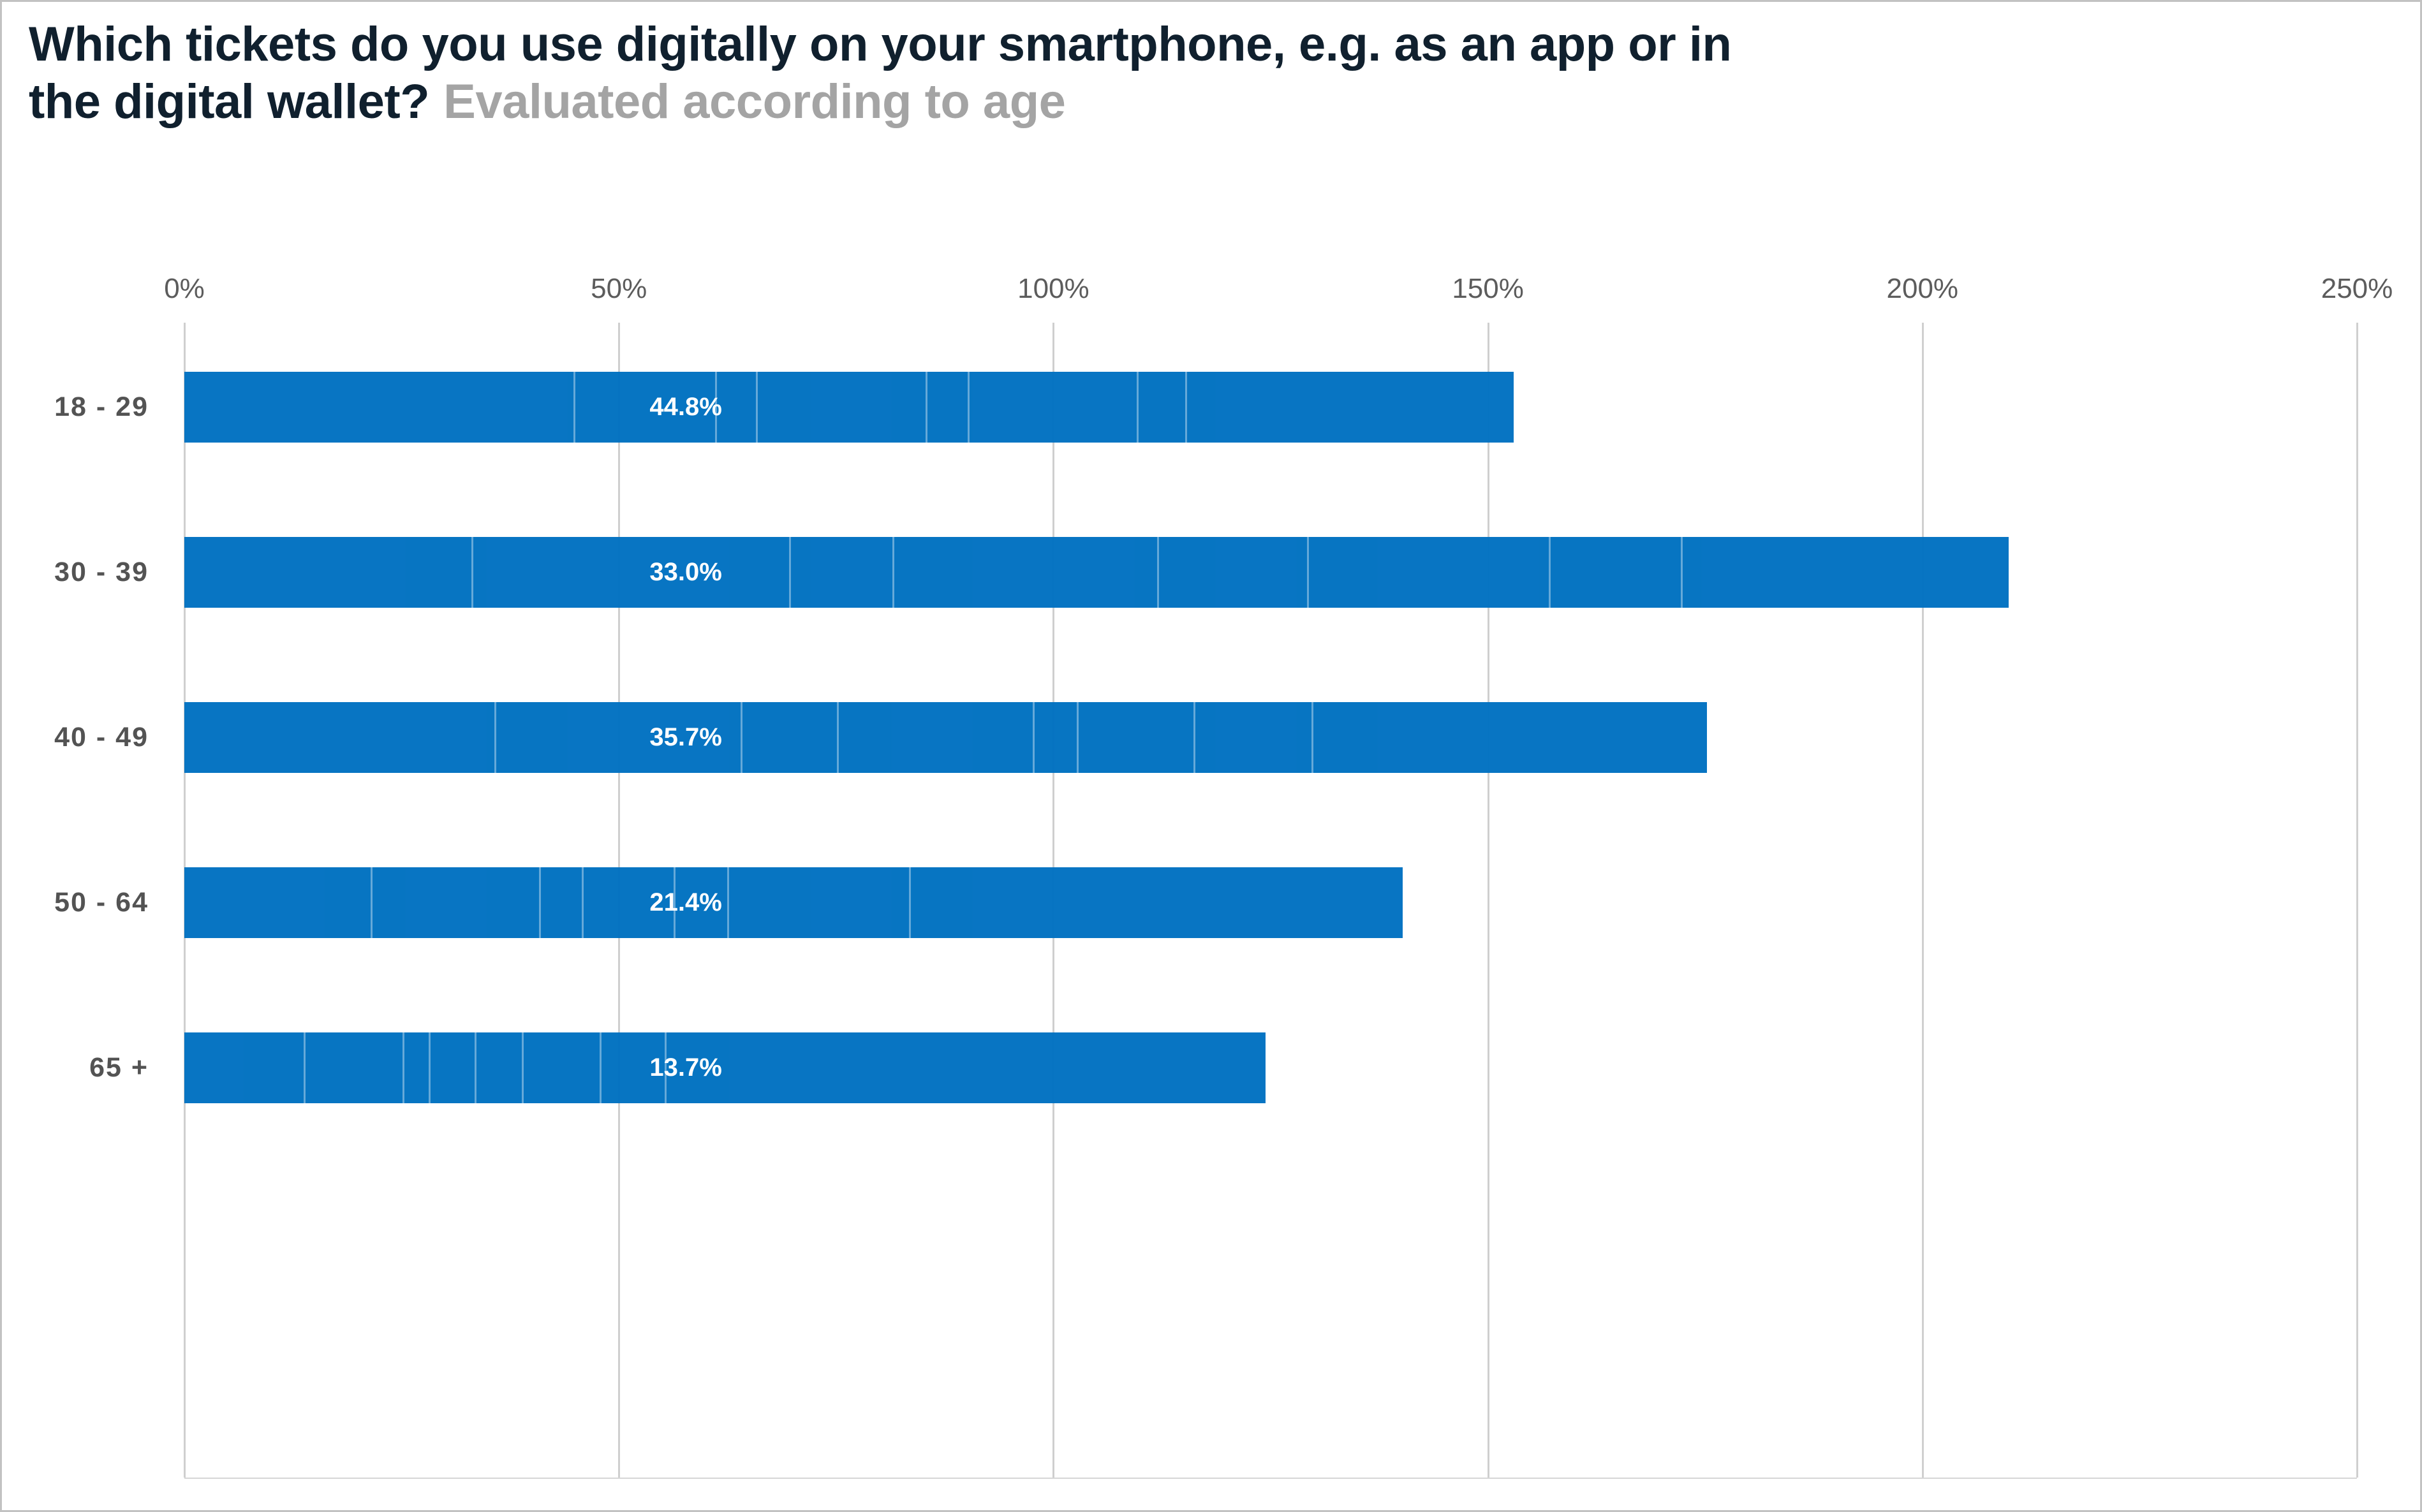  Describe the element at coordinates (725, 1067) in the screenshot. I see `bar-65-plus` at that location.